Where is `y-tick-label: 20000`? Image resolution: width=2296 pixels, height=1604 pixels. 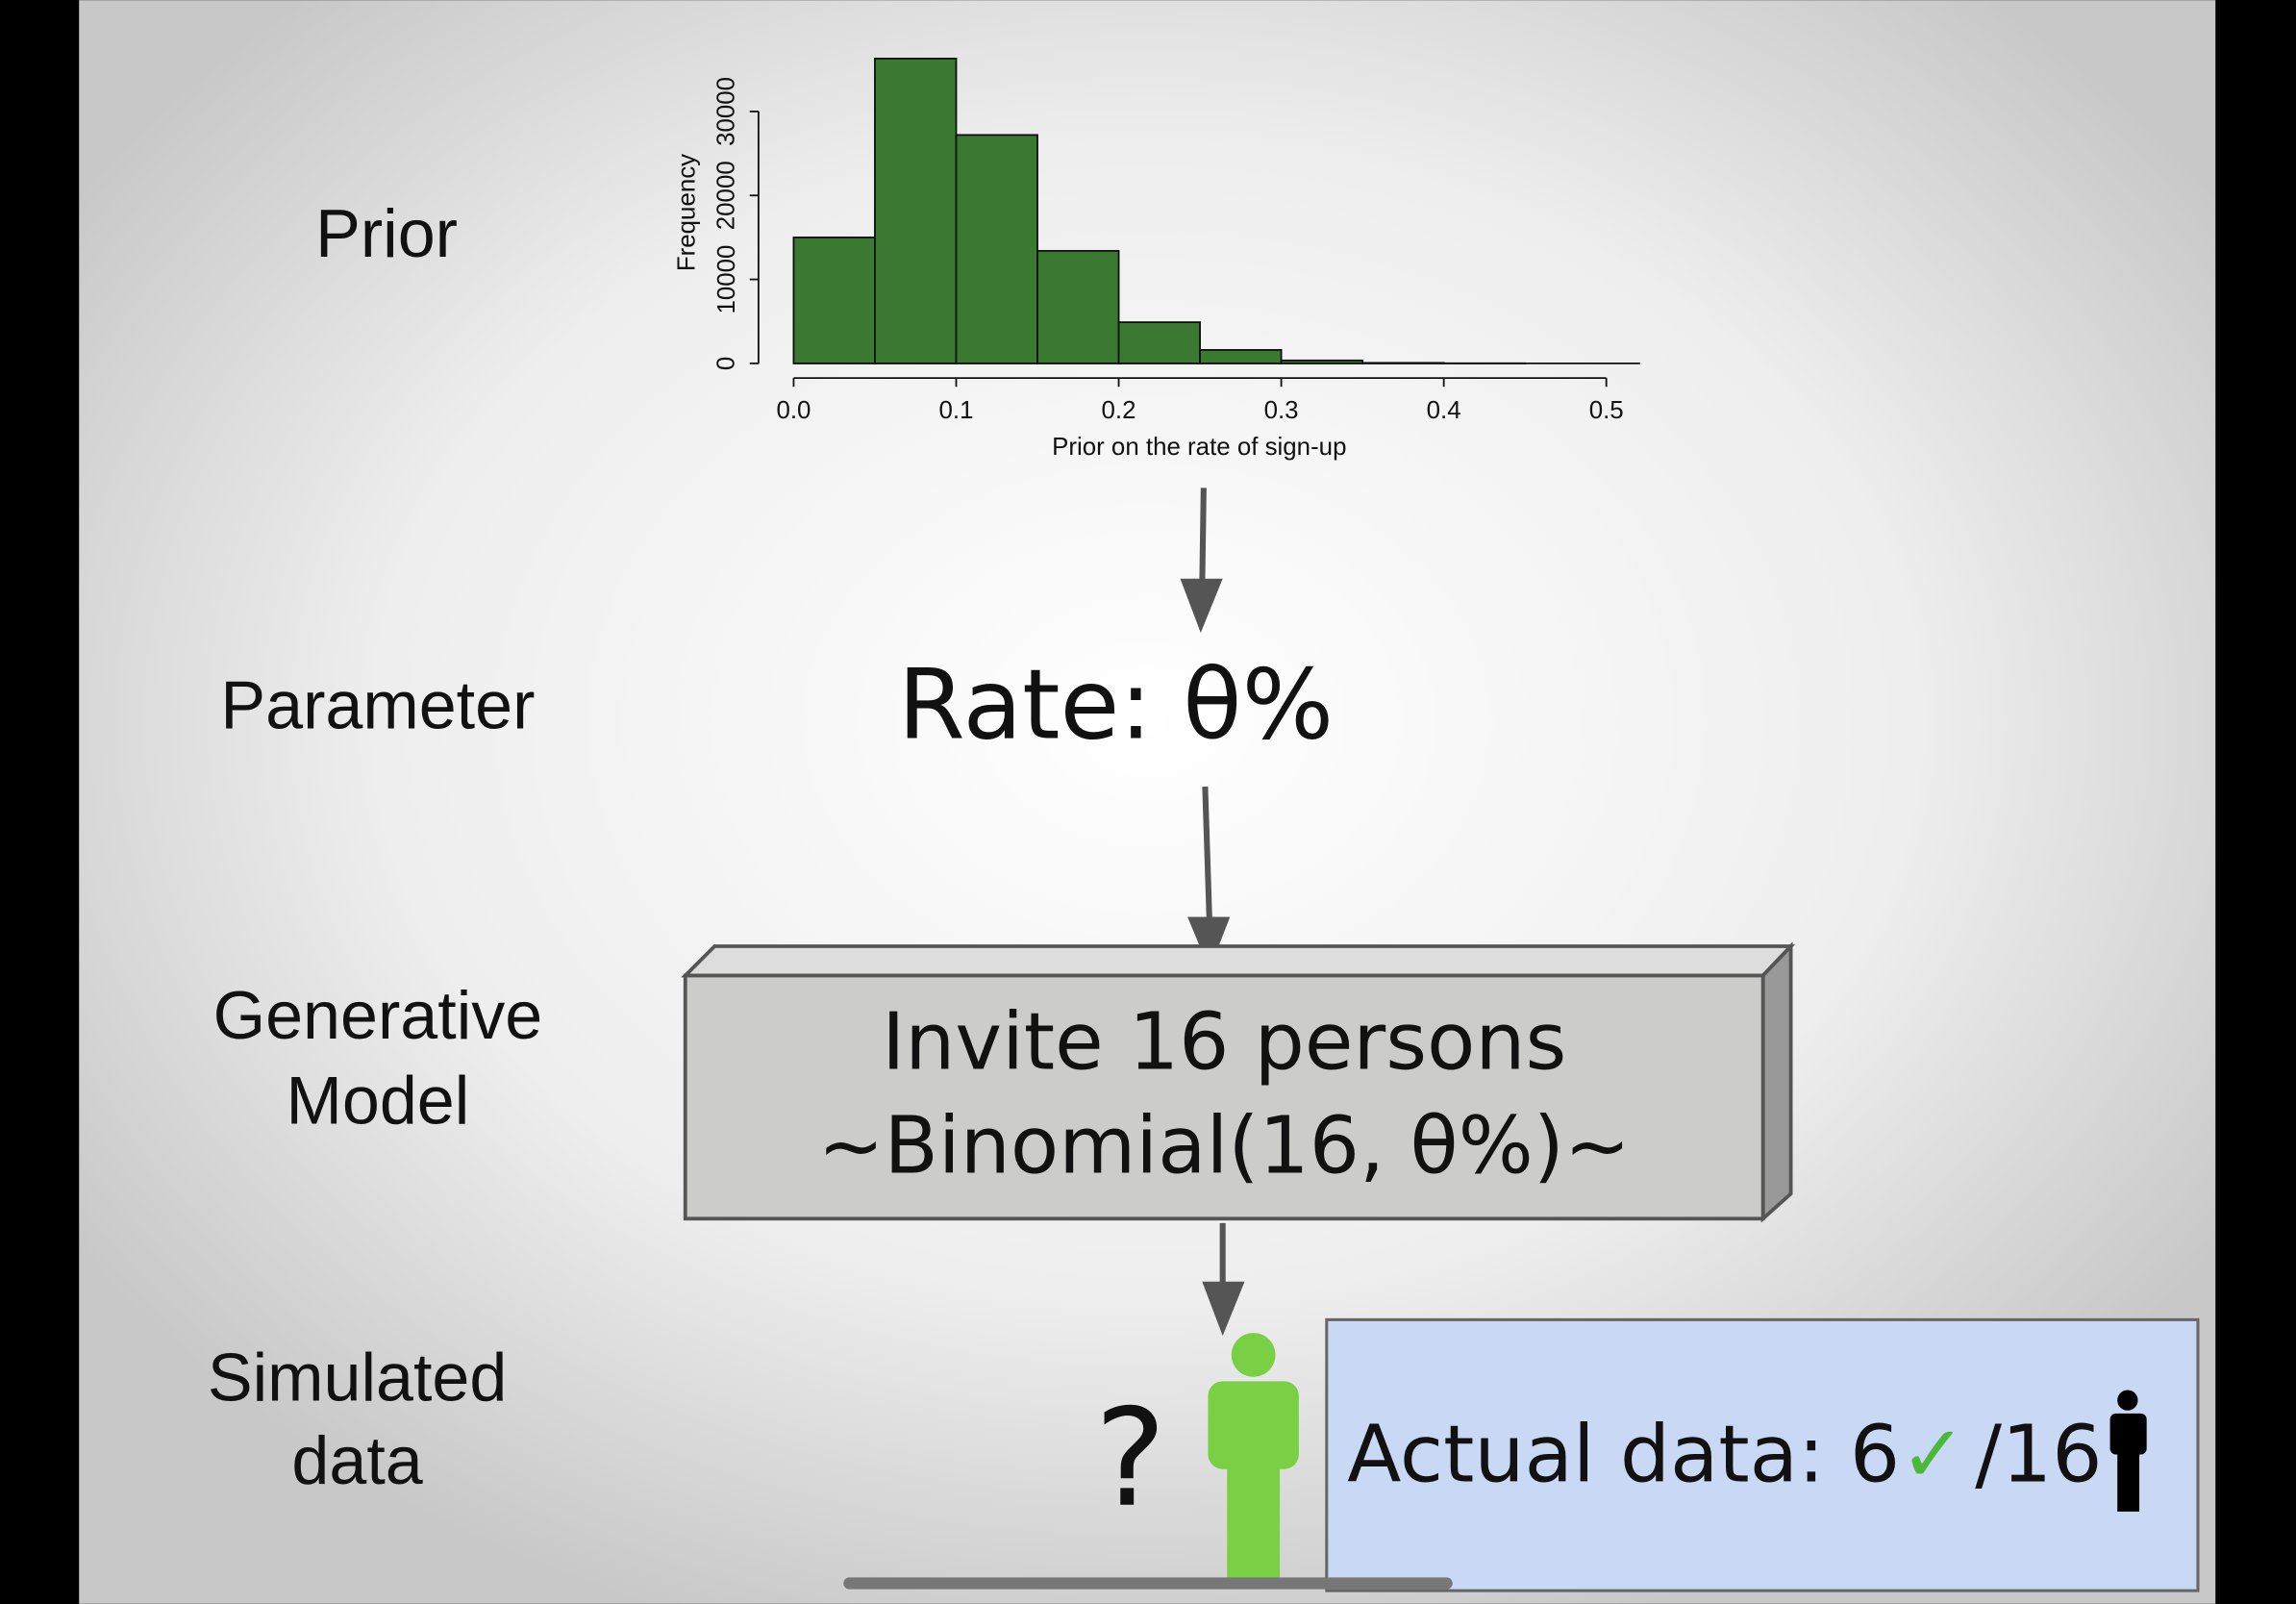 y-tick-label: 20000 is located at coordinates (726, 195).